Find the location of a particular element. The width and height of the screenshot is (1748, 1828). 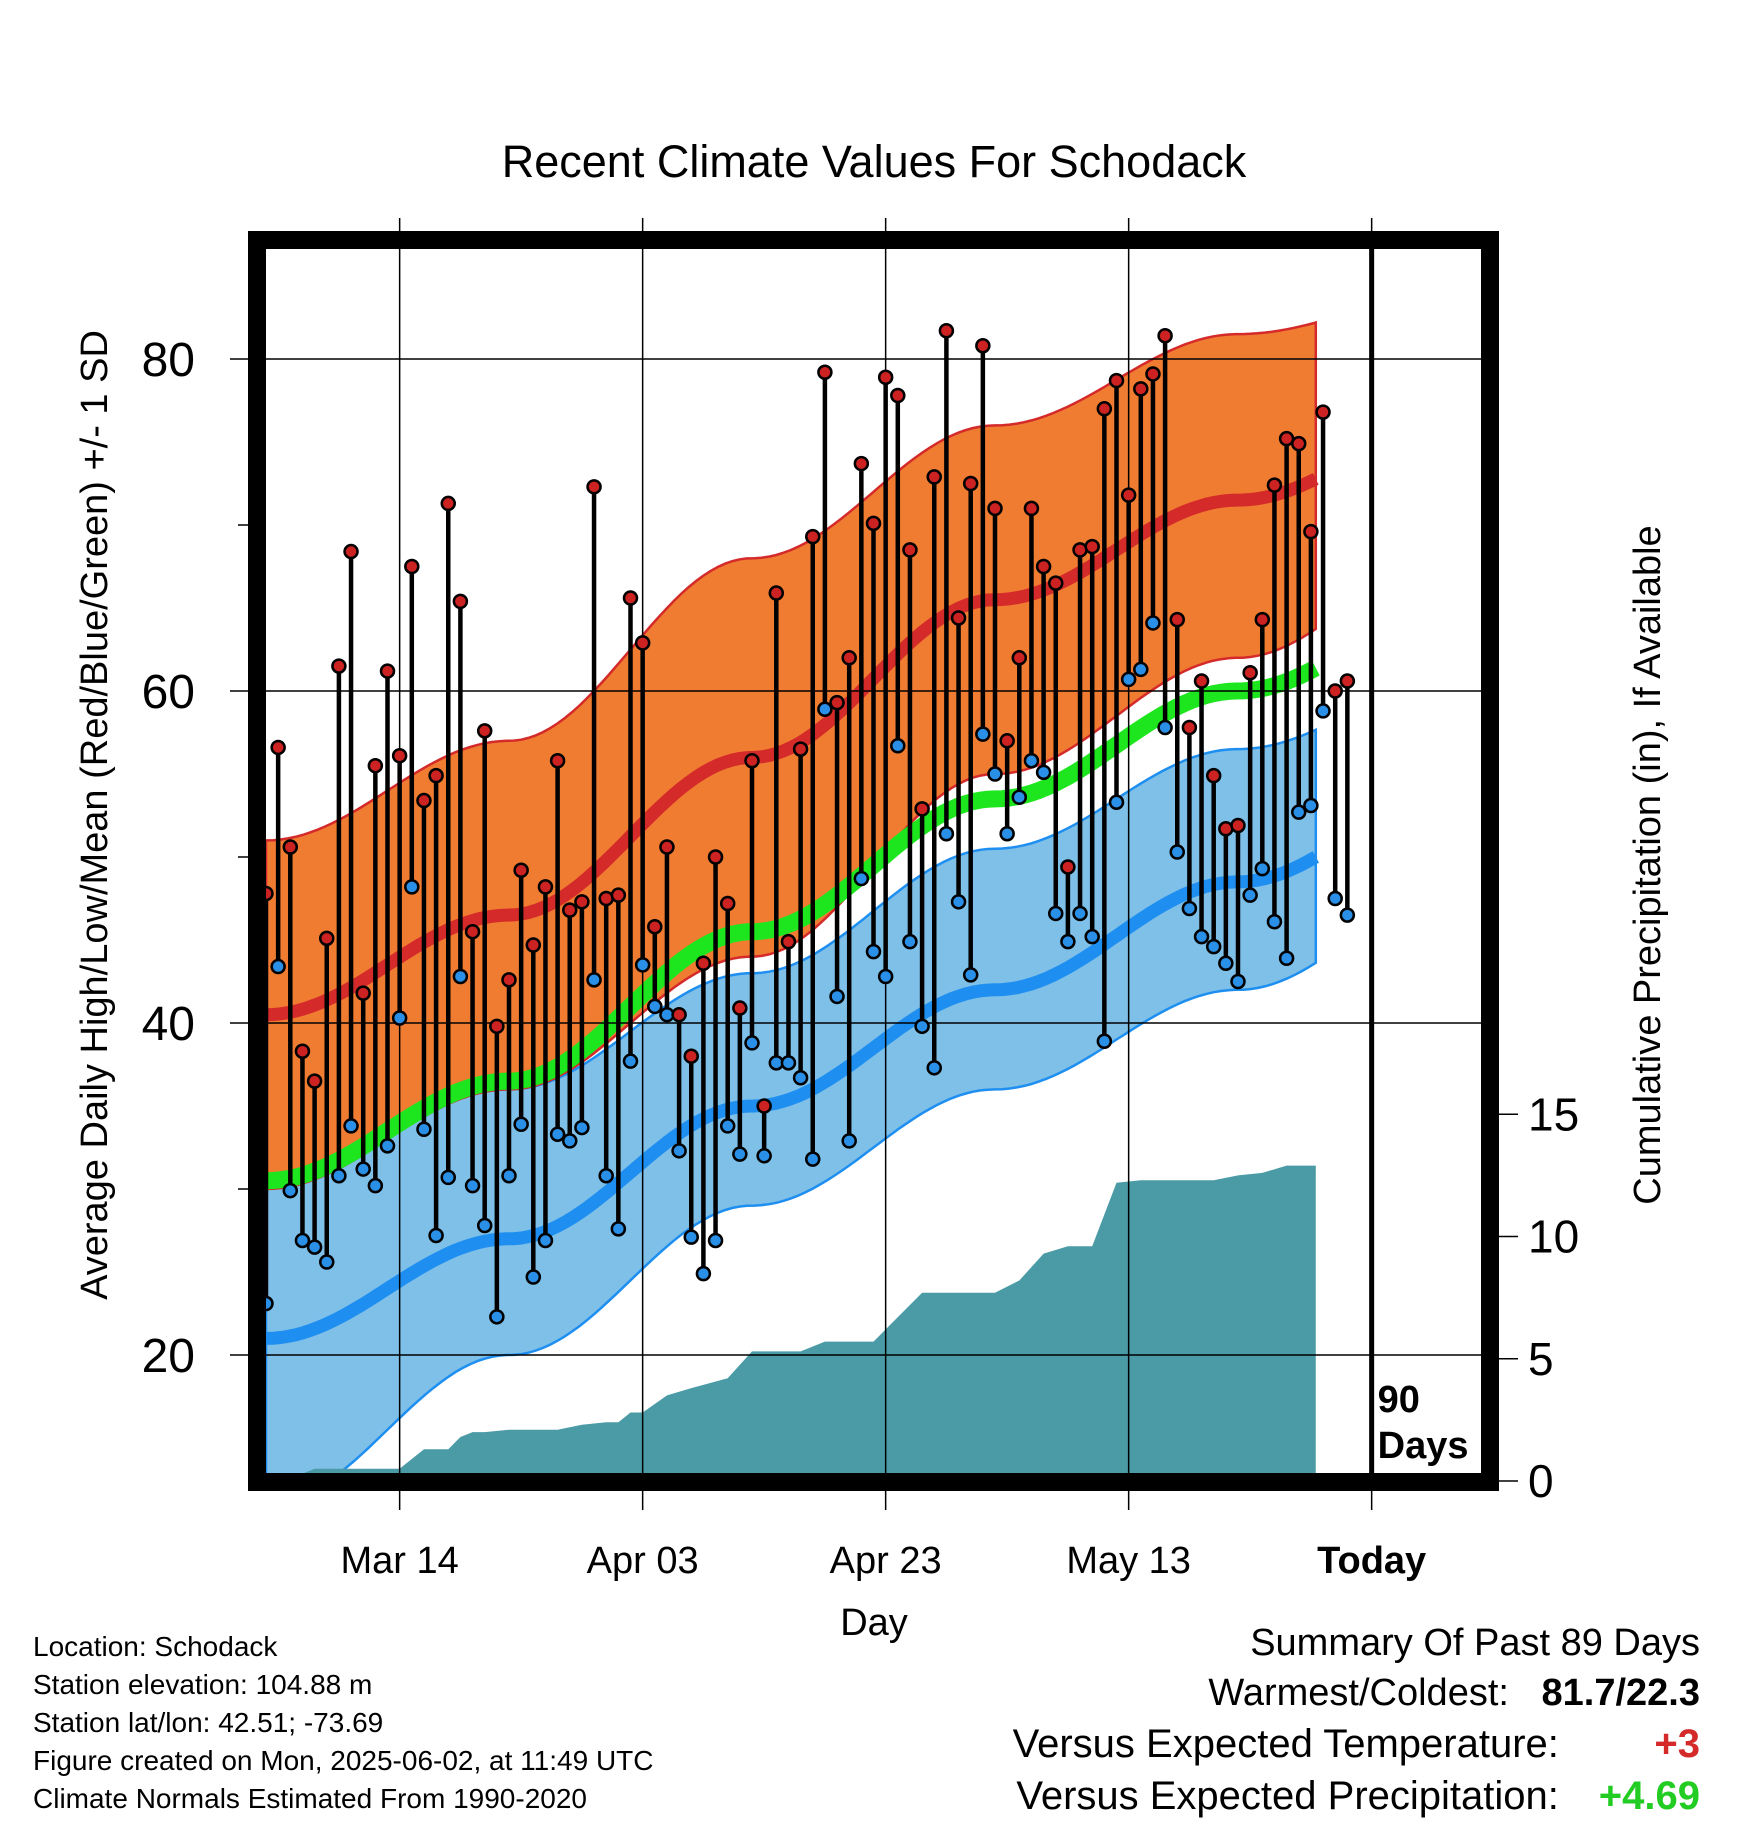

temp-label: Versus Expected Temperature: is located at coordinates (1285, 1744).